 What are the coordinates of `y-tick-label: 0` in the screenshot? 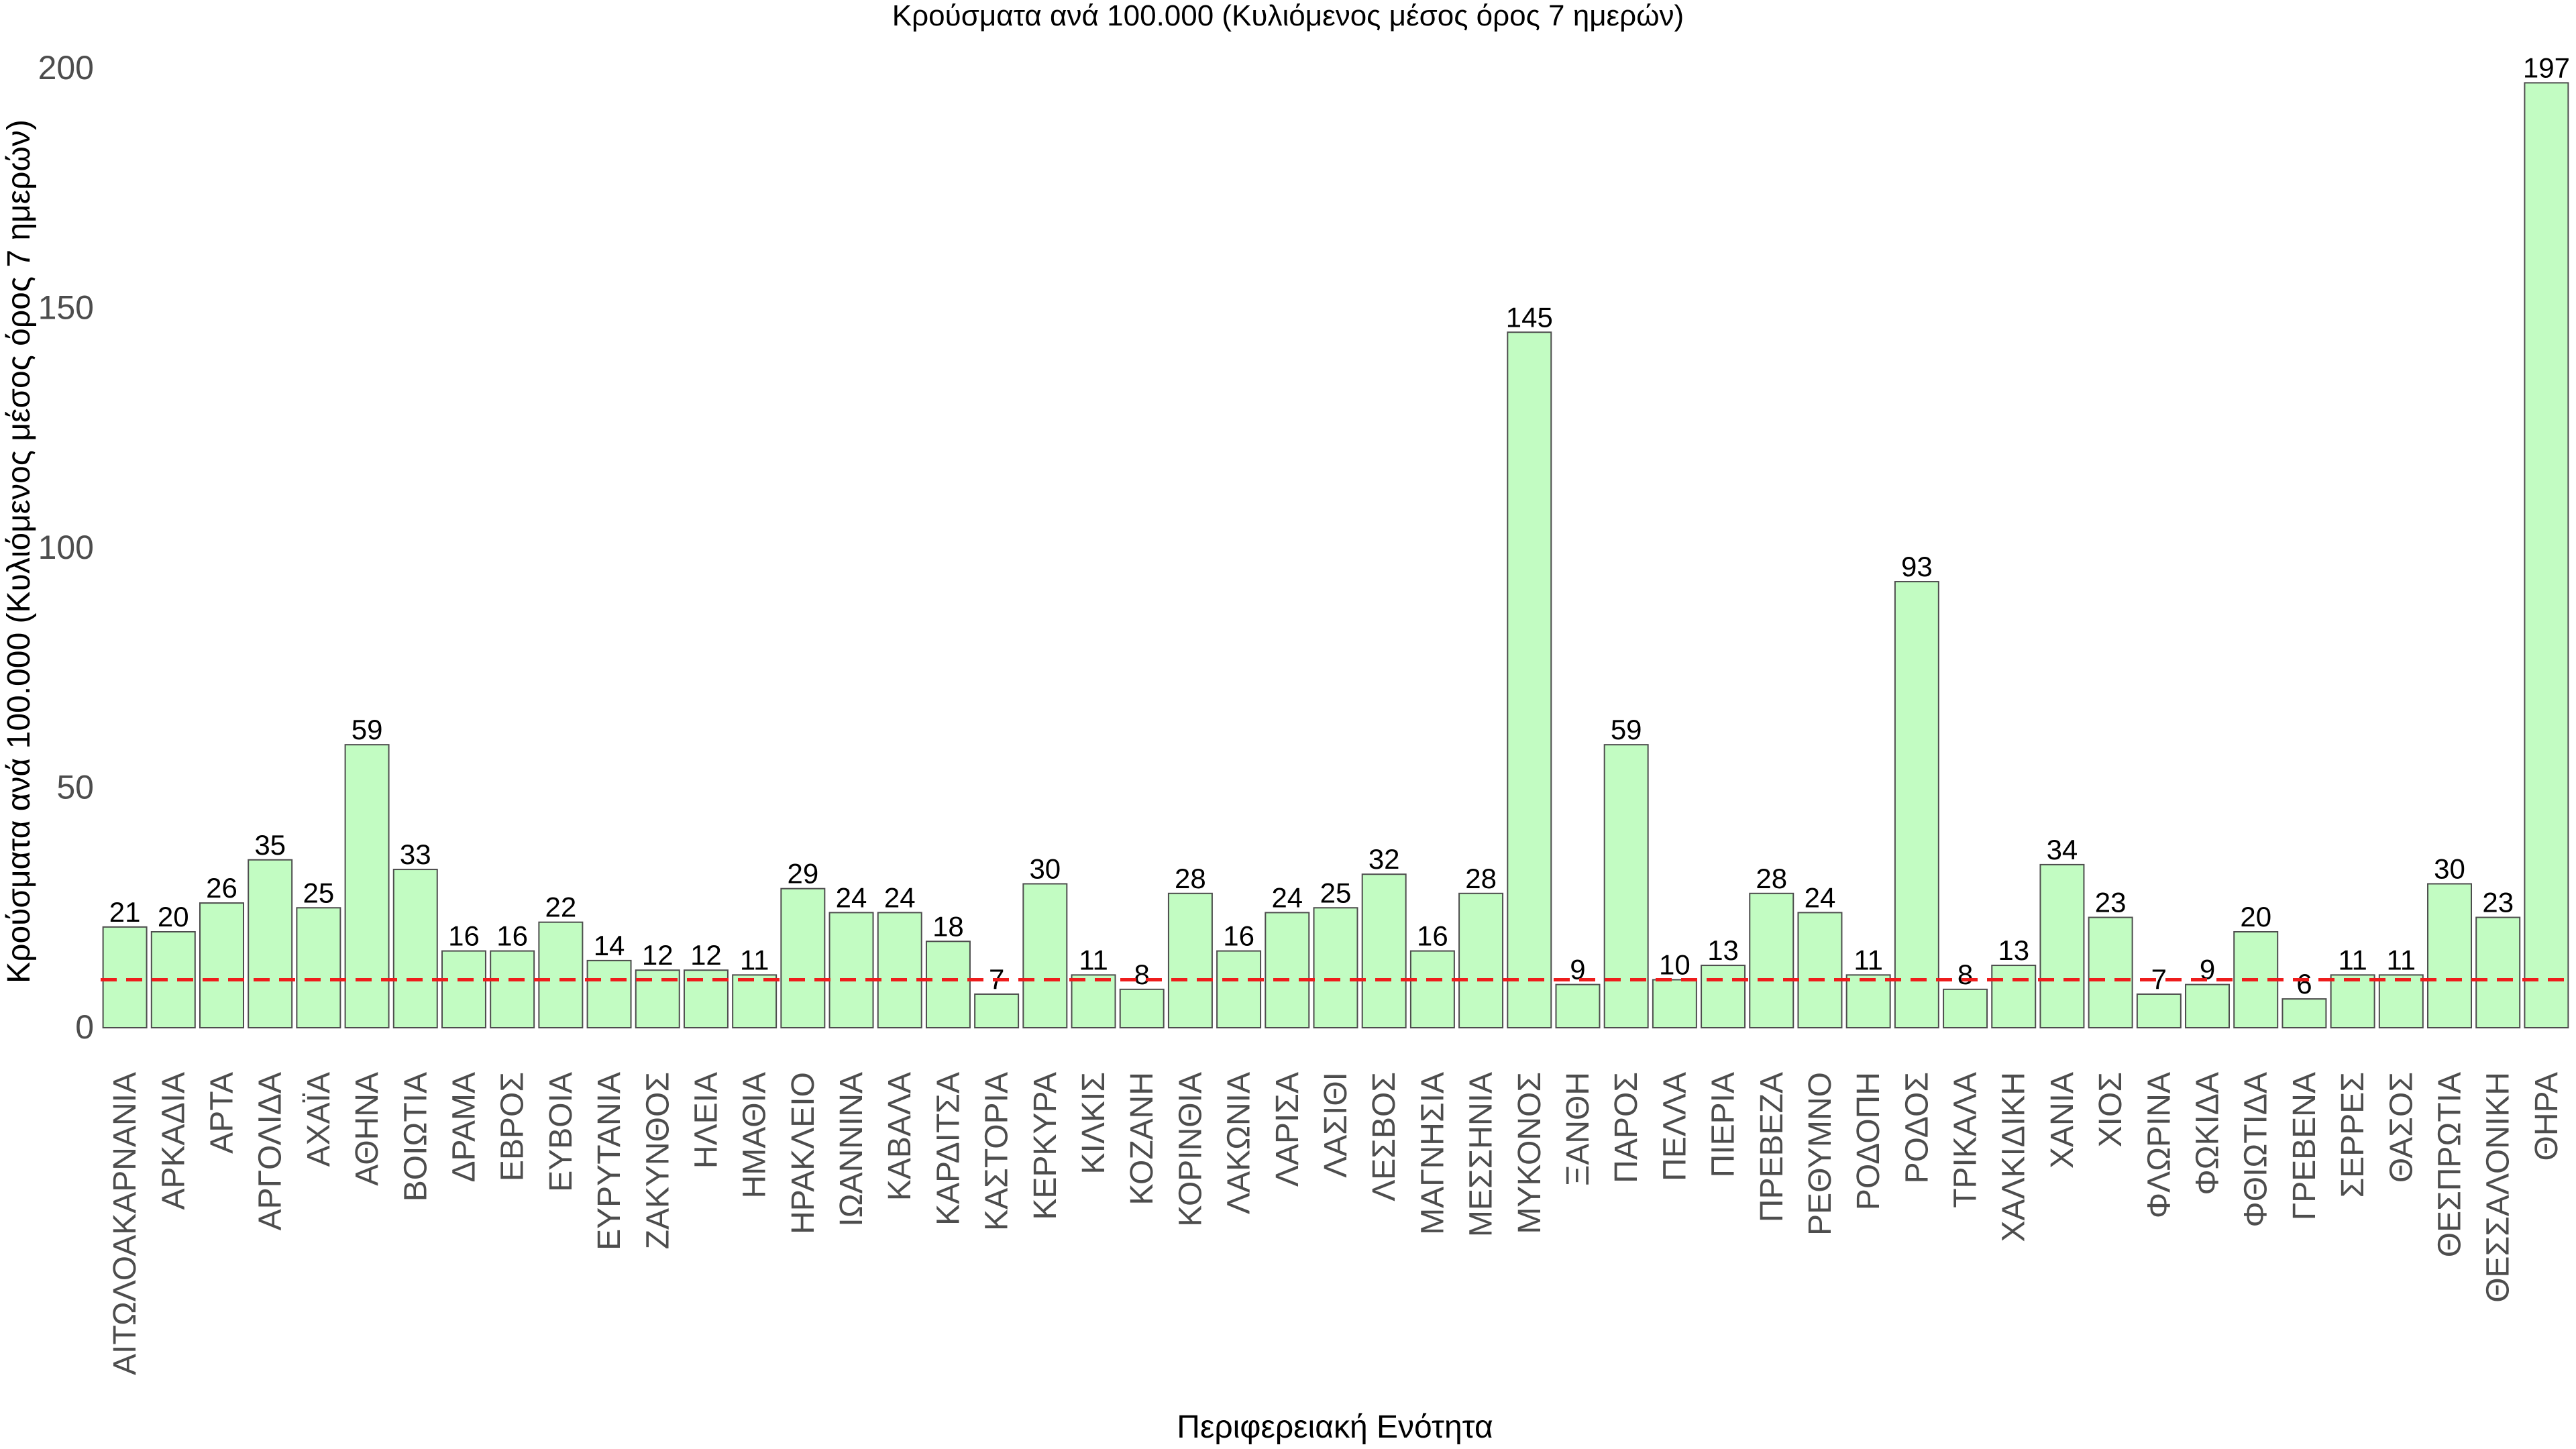 It's located at (84, 1027).